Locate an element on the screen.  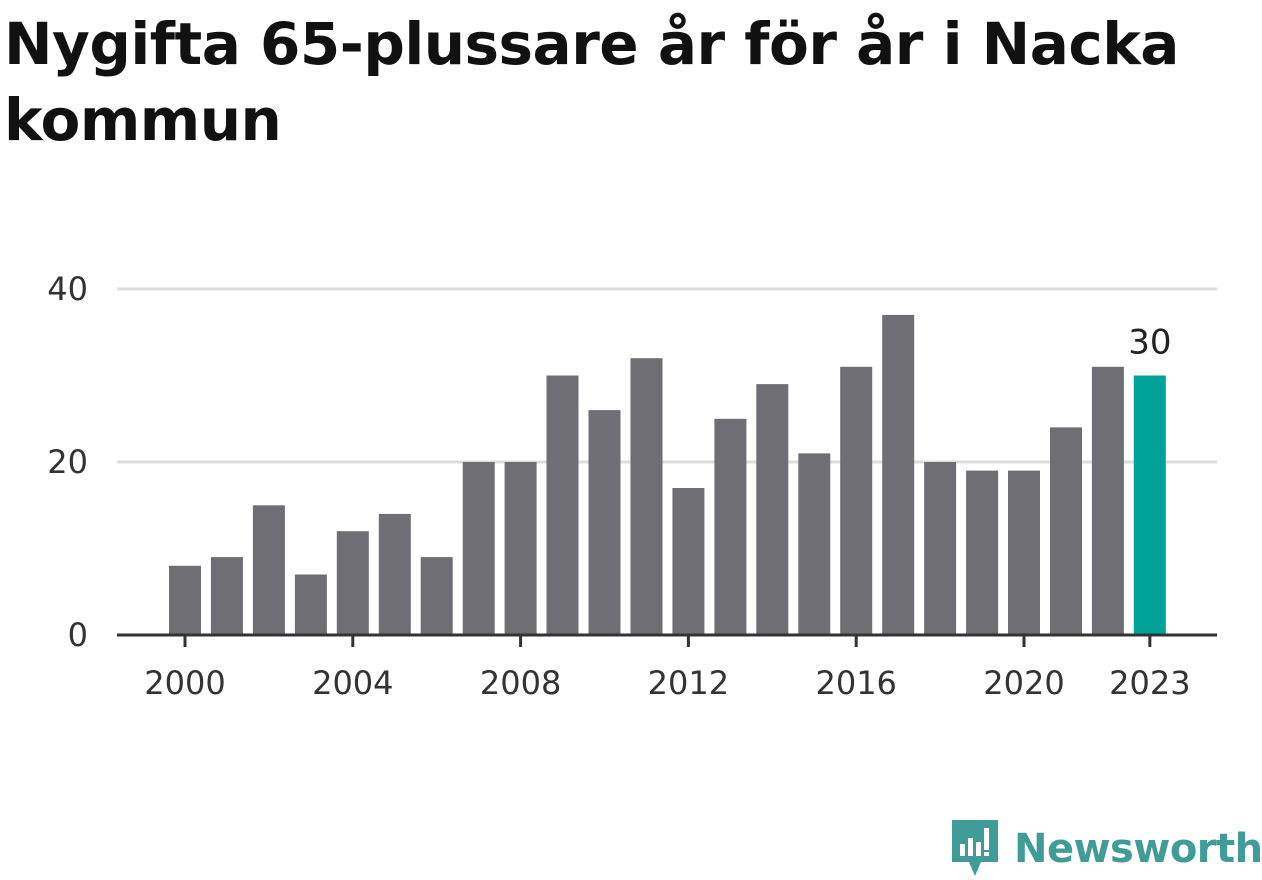
x-tick-label: 2004 is located at coordinates (352, 683).